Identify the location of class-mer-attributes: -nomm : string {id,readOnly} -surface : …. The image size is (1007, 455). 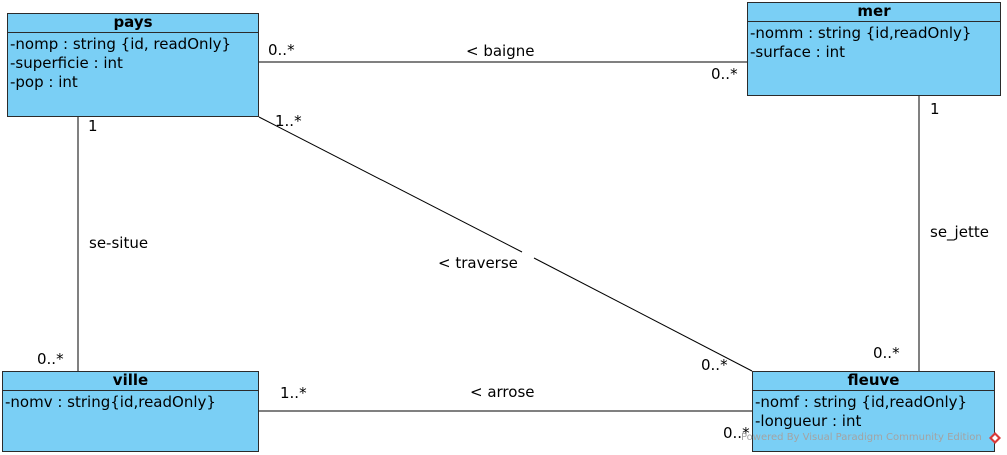
(874, 42).